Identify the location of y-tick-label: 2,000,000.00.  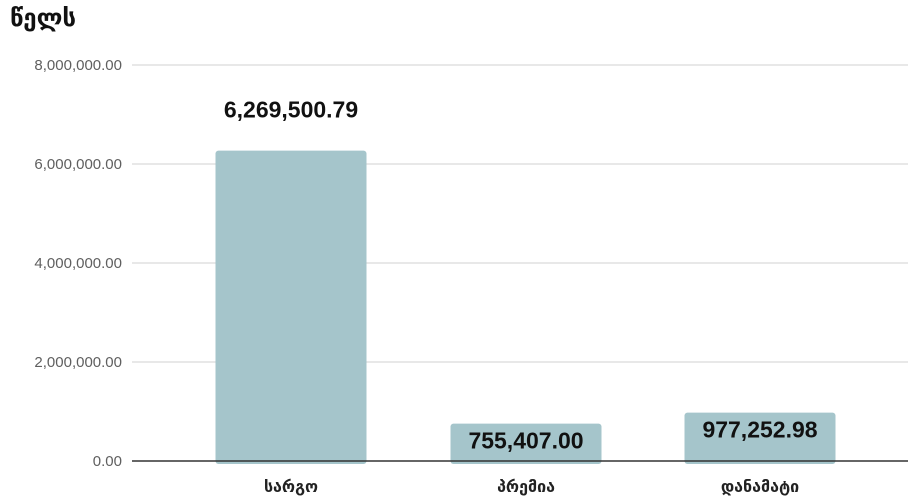
(78, 362).